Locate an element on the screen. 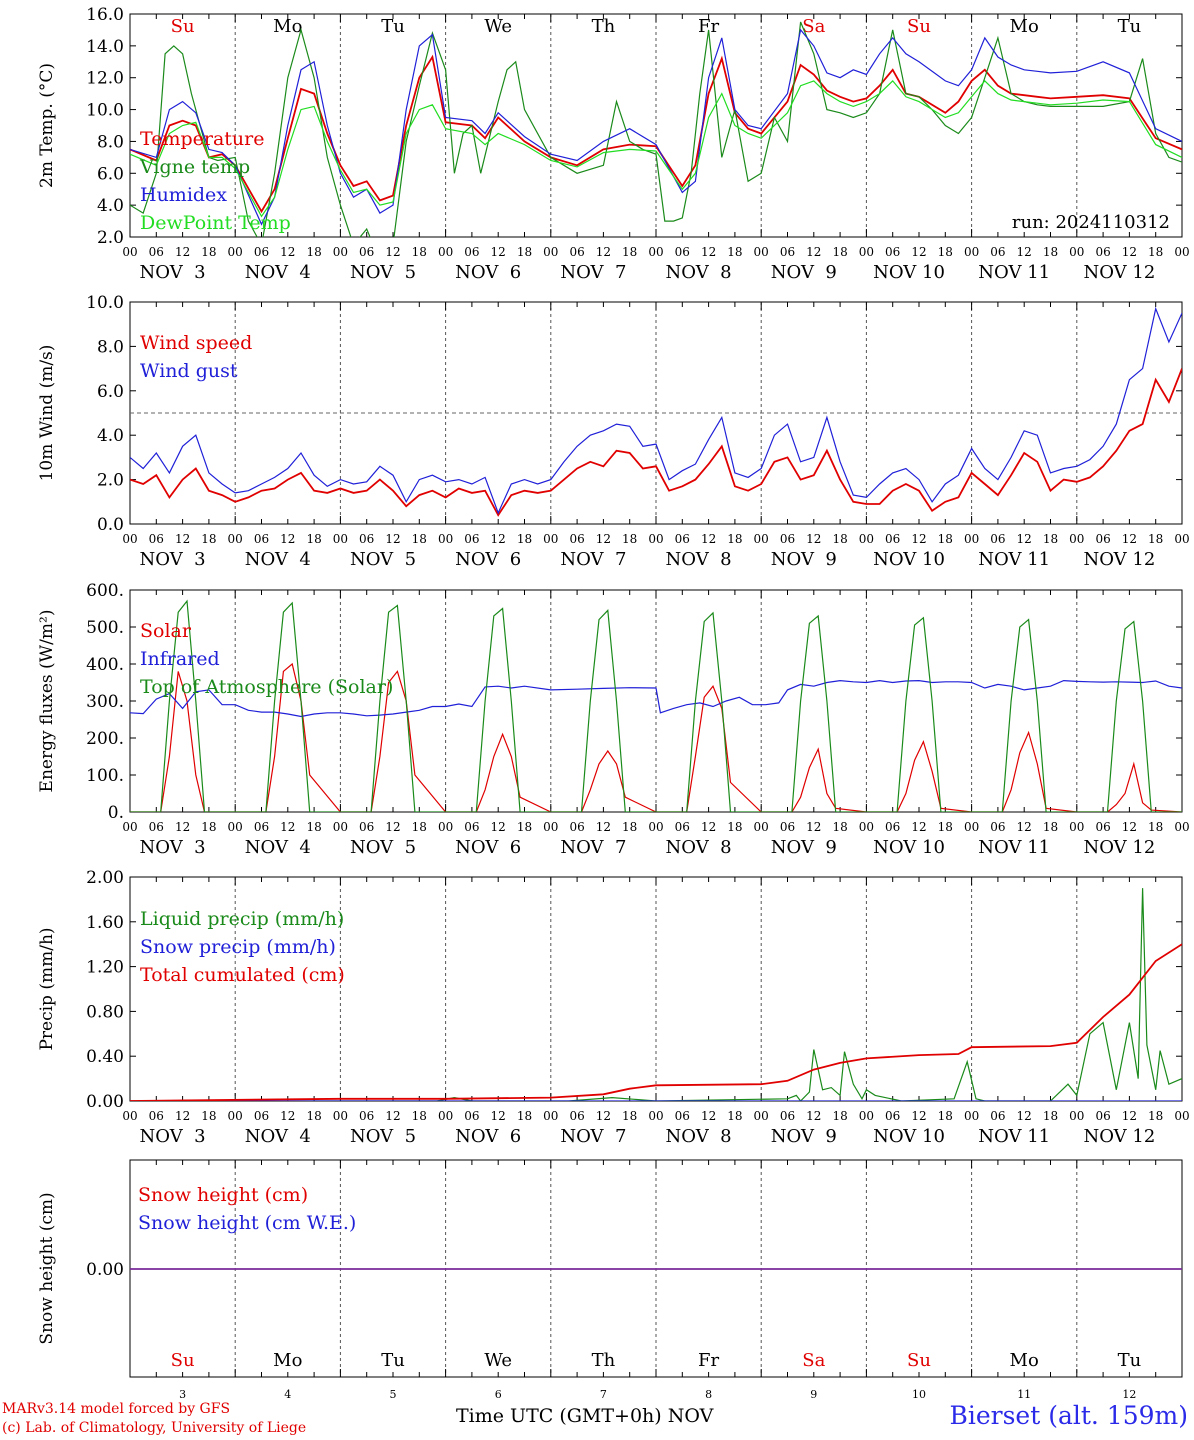 The height and width of the screenshot is (1440, 1194). y-tick-label: 10.0 is located at coordinates (105, 111).